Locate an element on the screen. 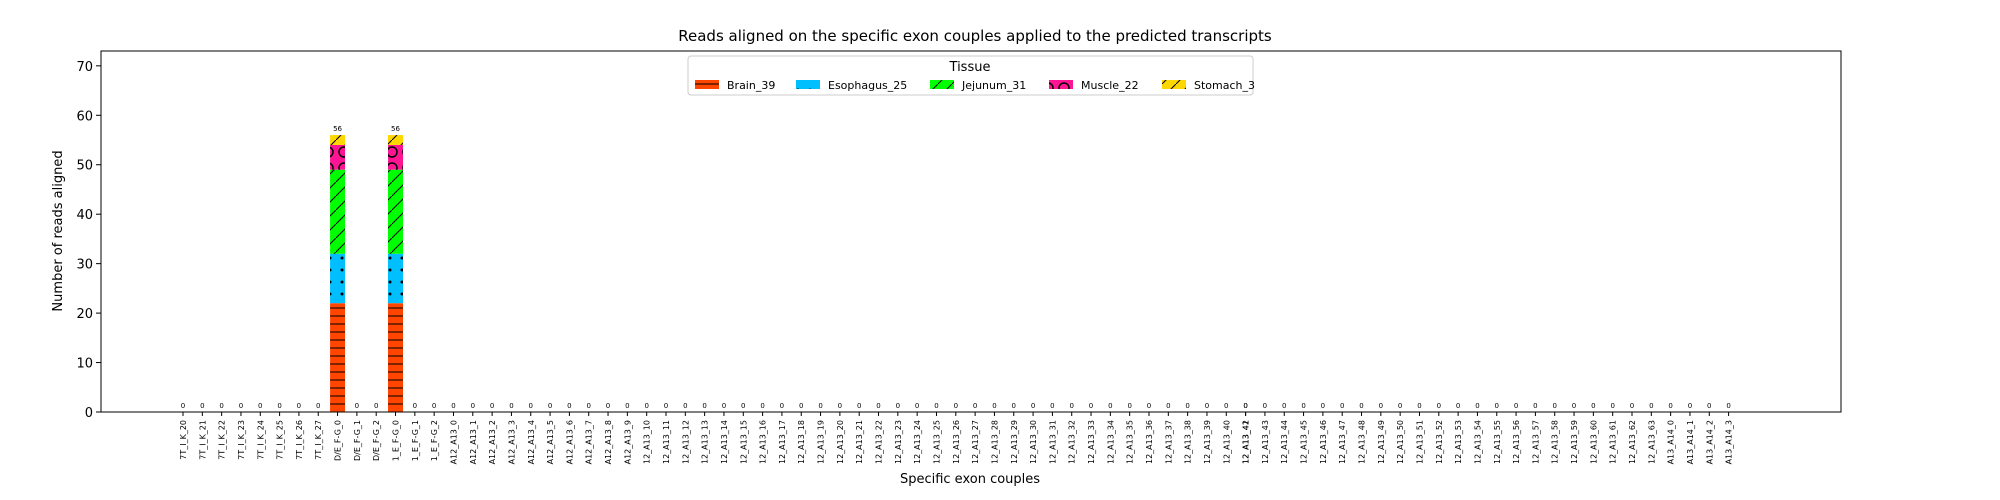 The height and width of the screenshot is (500, 2000). x-tick-label: 12_A13_19 is located at coordinates (821, 442).